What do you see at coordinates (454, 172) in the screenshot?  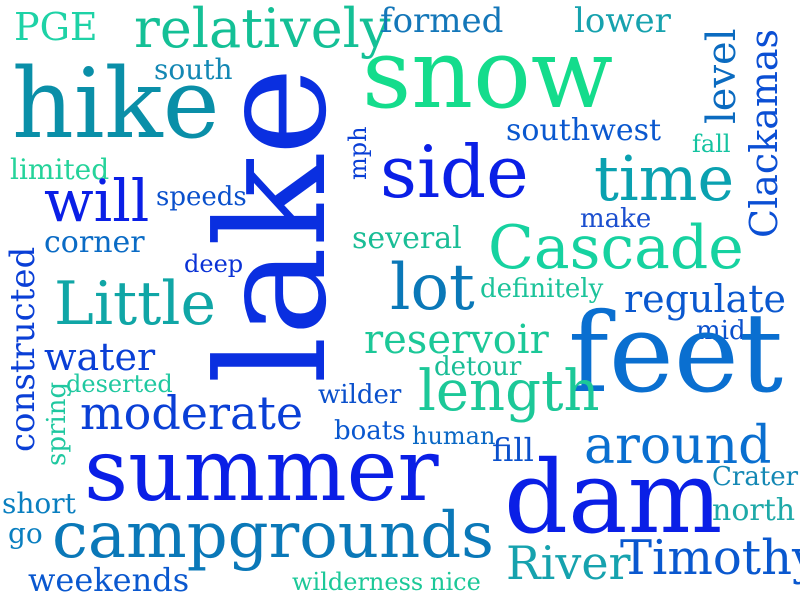 I see `word-side: side` at bounding box center [454, 172].